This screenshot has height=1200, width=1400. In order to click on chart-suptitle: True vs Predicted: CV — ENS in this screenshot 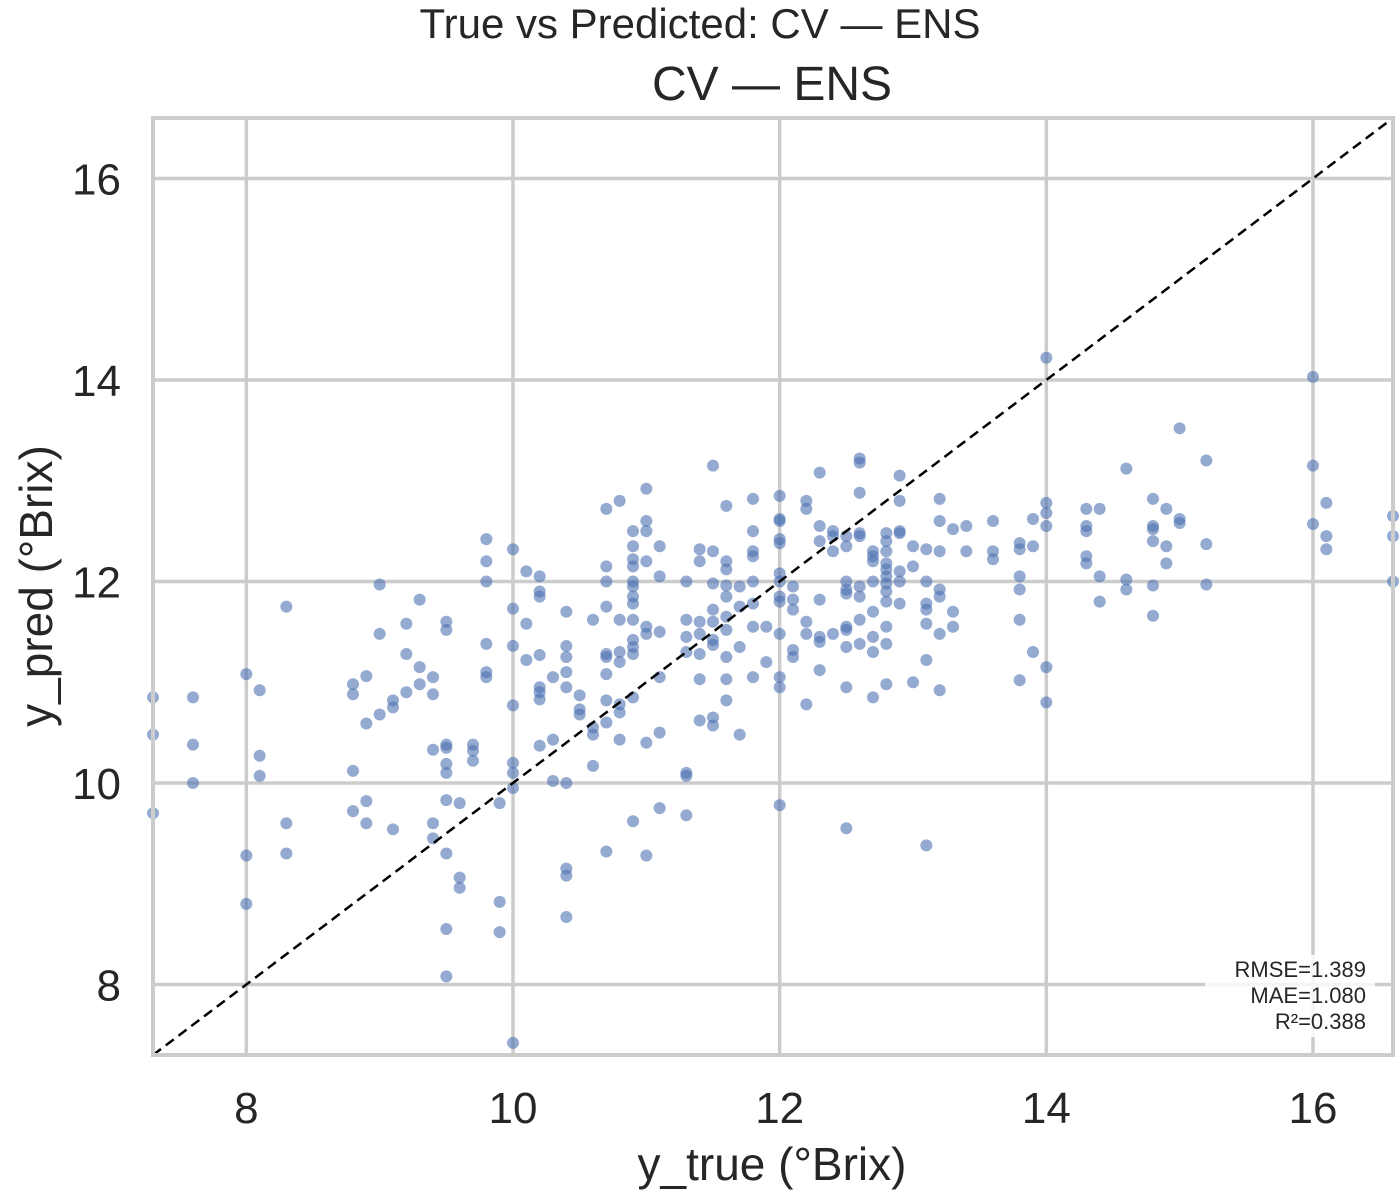, I will do `click(700, 23)`.